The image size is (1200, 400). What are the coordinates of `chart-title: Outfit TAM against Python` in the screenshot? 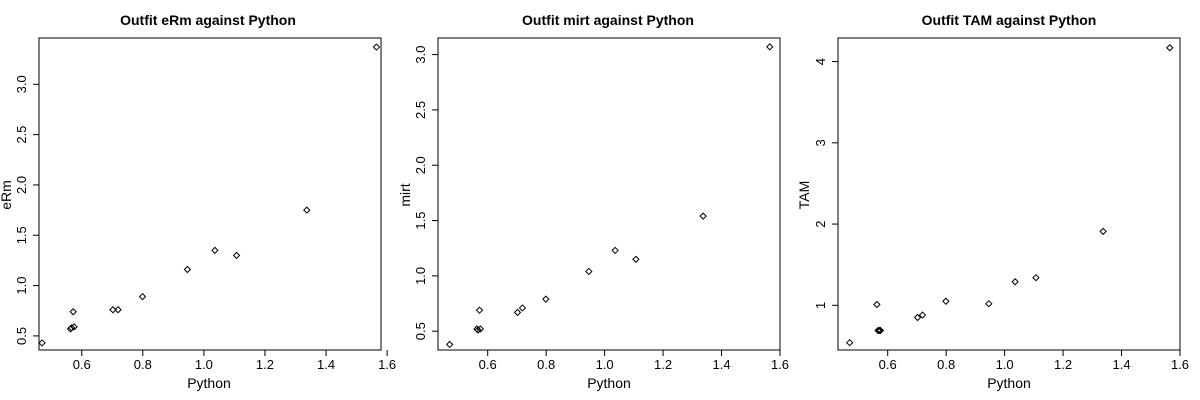 It's located at (1009, 20).